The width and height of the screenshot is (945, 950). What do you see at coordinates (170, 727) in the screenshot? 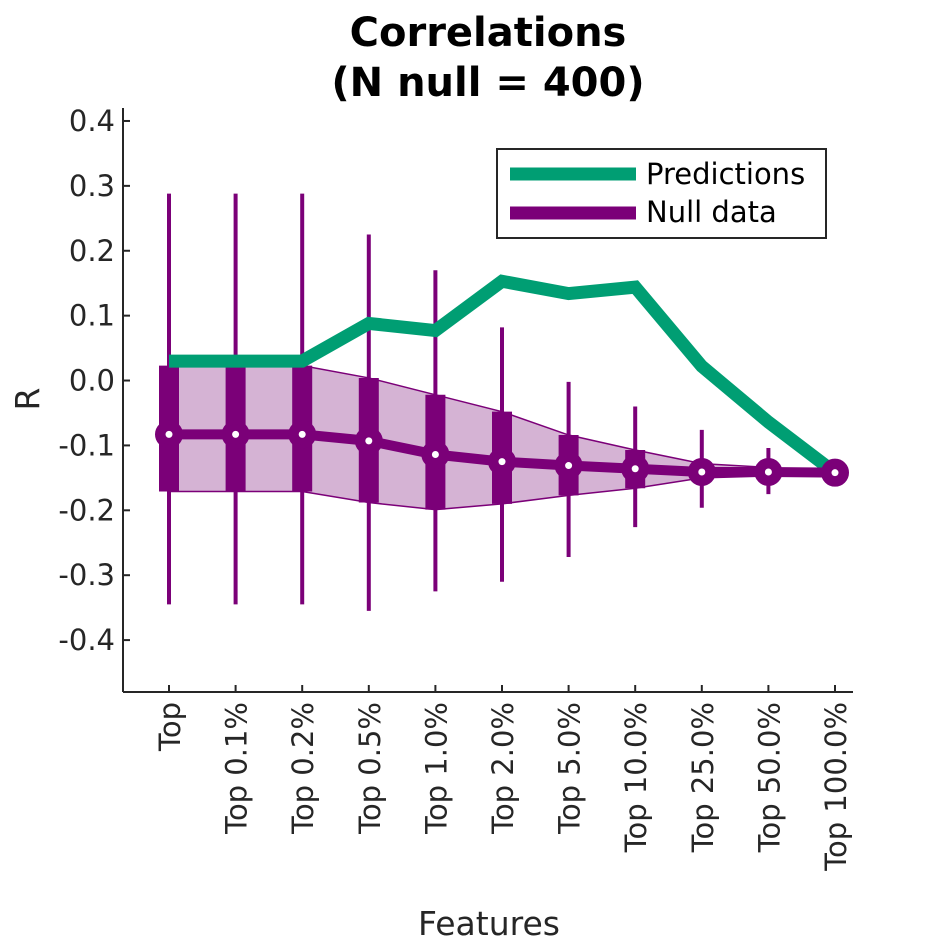
I see `x-tick-label: Top` at bounding box center [170, 727].